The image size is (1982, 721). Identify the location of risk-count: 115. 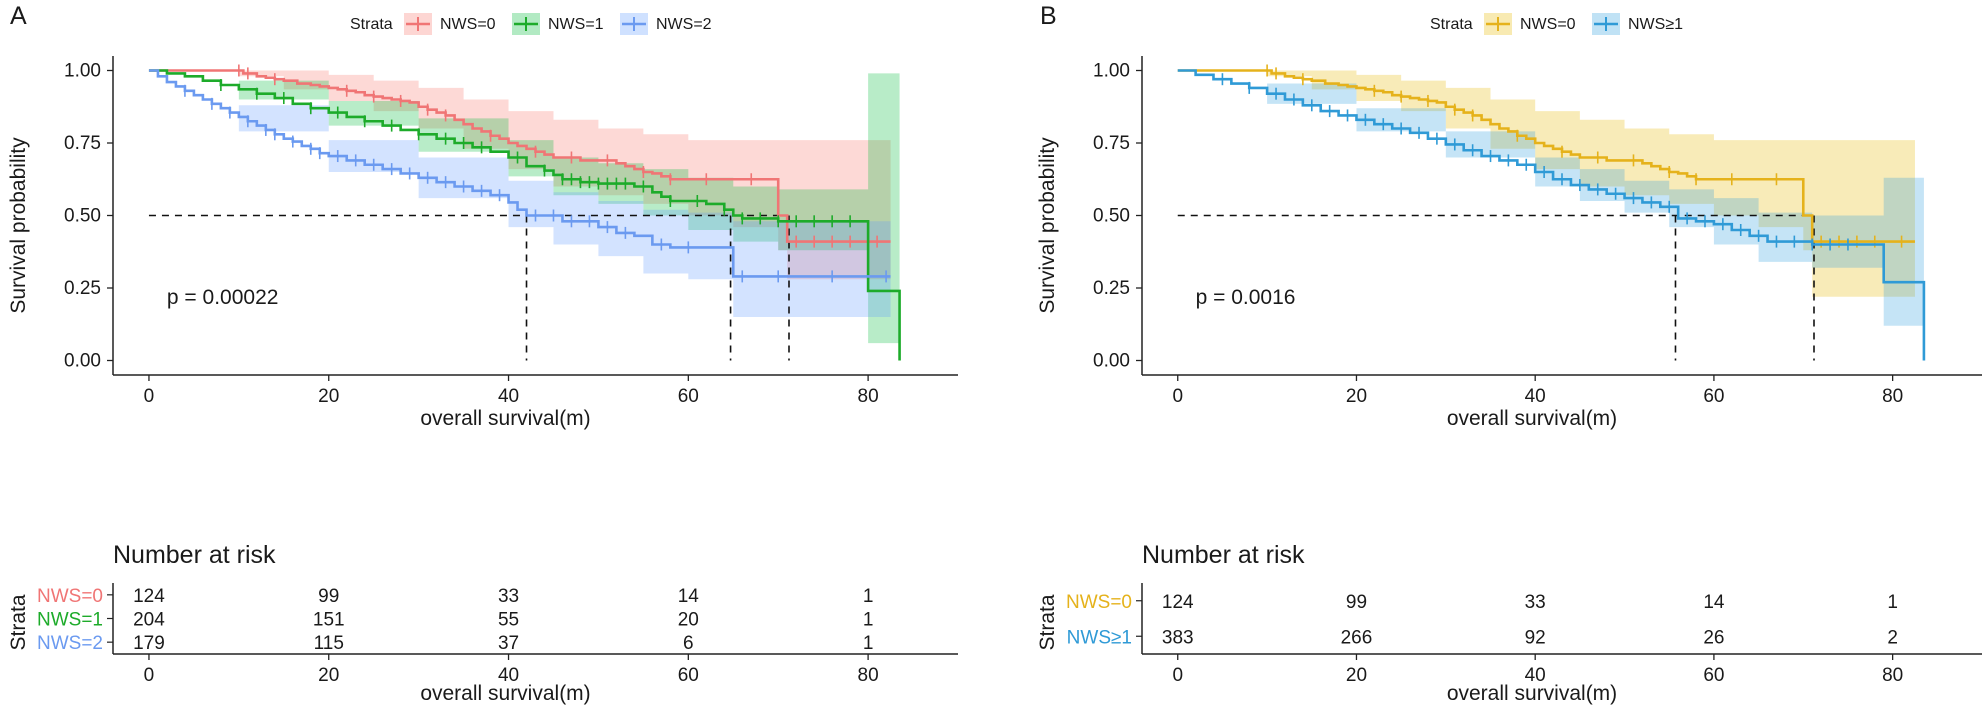
(329, 643).